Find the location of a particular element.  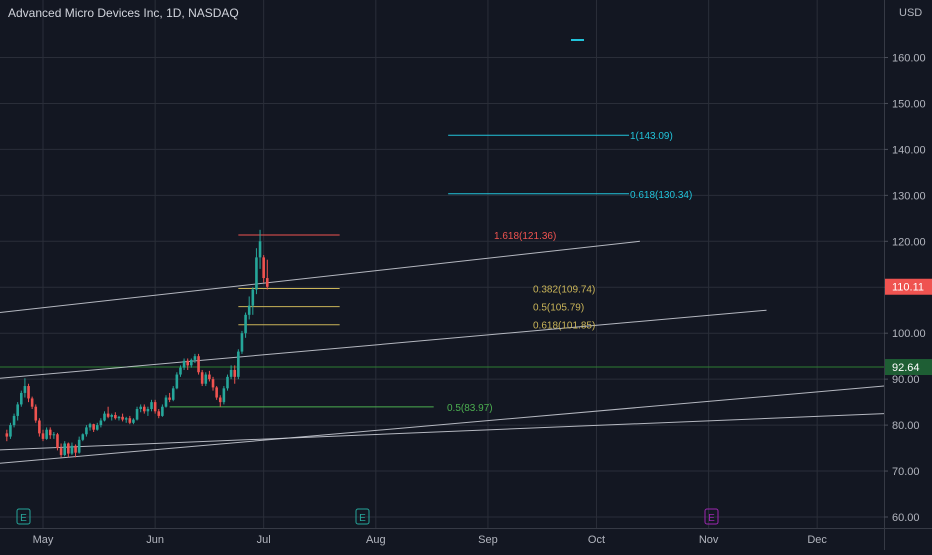

event-badge is located at coordinates (711, 516).